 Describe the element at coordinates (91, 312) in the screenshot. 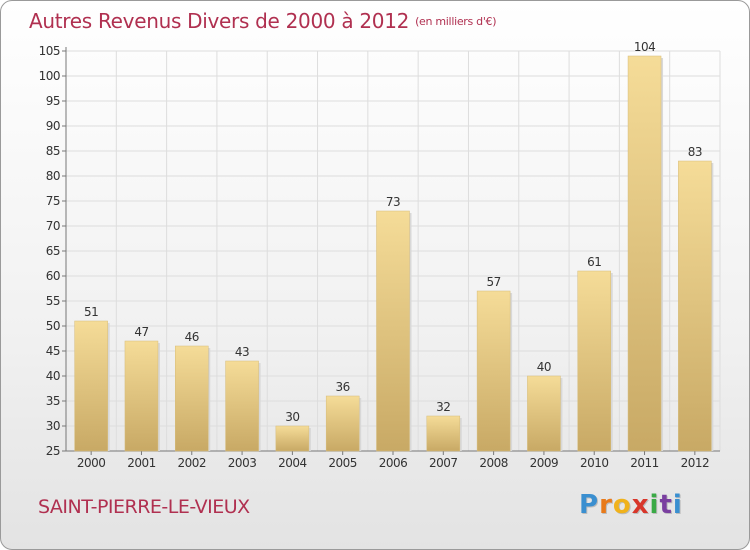

I see `data-label: 51` at that location.